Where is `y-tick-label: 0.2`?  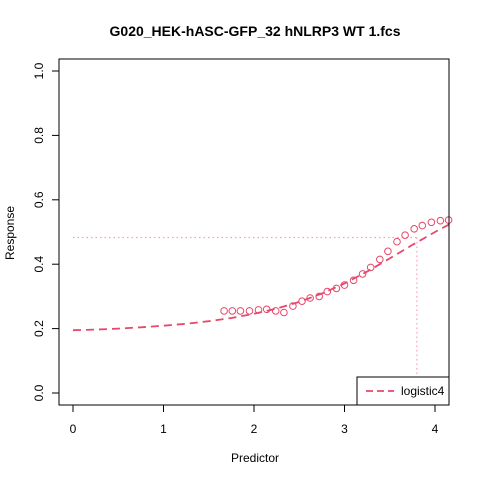
y-tick-label: 0.2 is located at coordinates (39, 328).